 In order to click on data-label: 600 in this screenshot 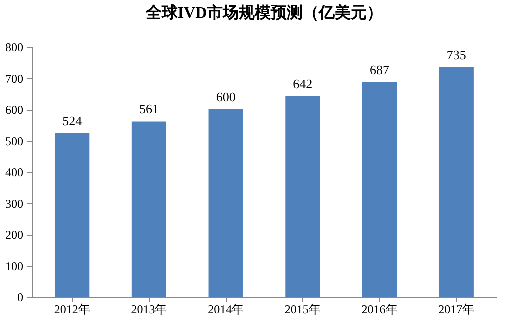, I will do `click(226, 97)`.